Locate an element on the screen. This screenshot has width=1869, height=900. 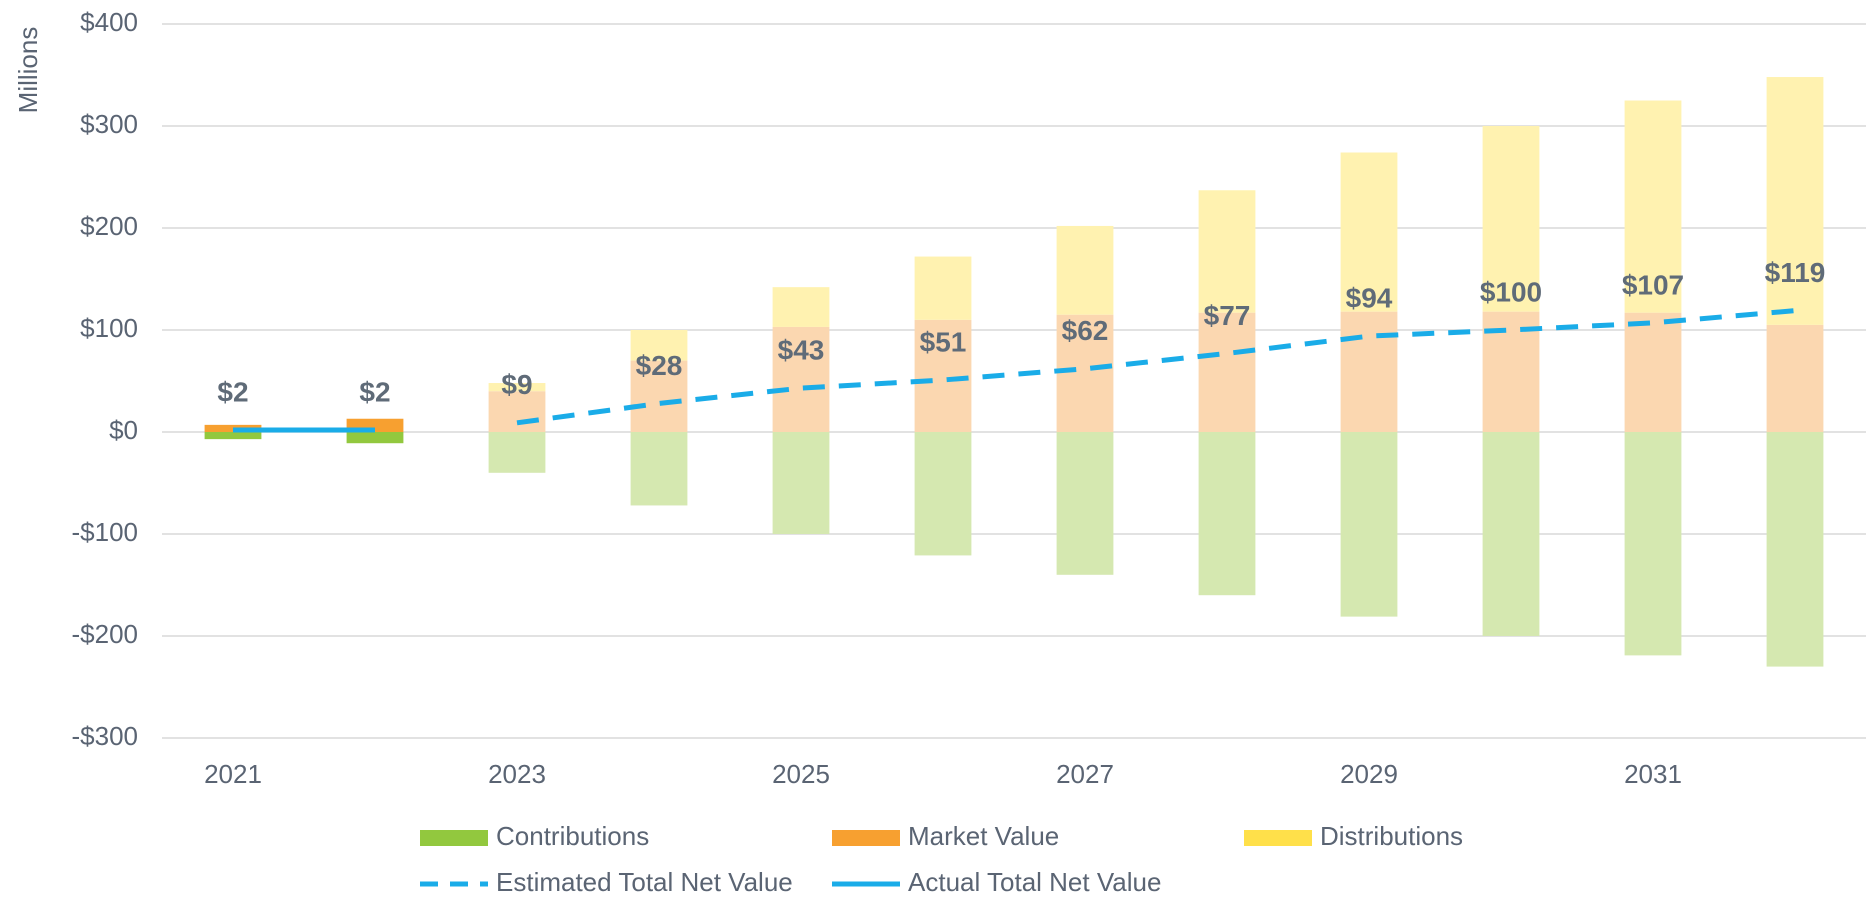
y-axis-label: Millions is located at coordinates (28, 70).